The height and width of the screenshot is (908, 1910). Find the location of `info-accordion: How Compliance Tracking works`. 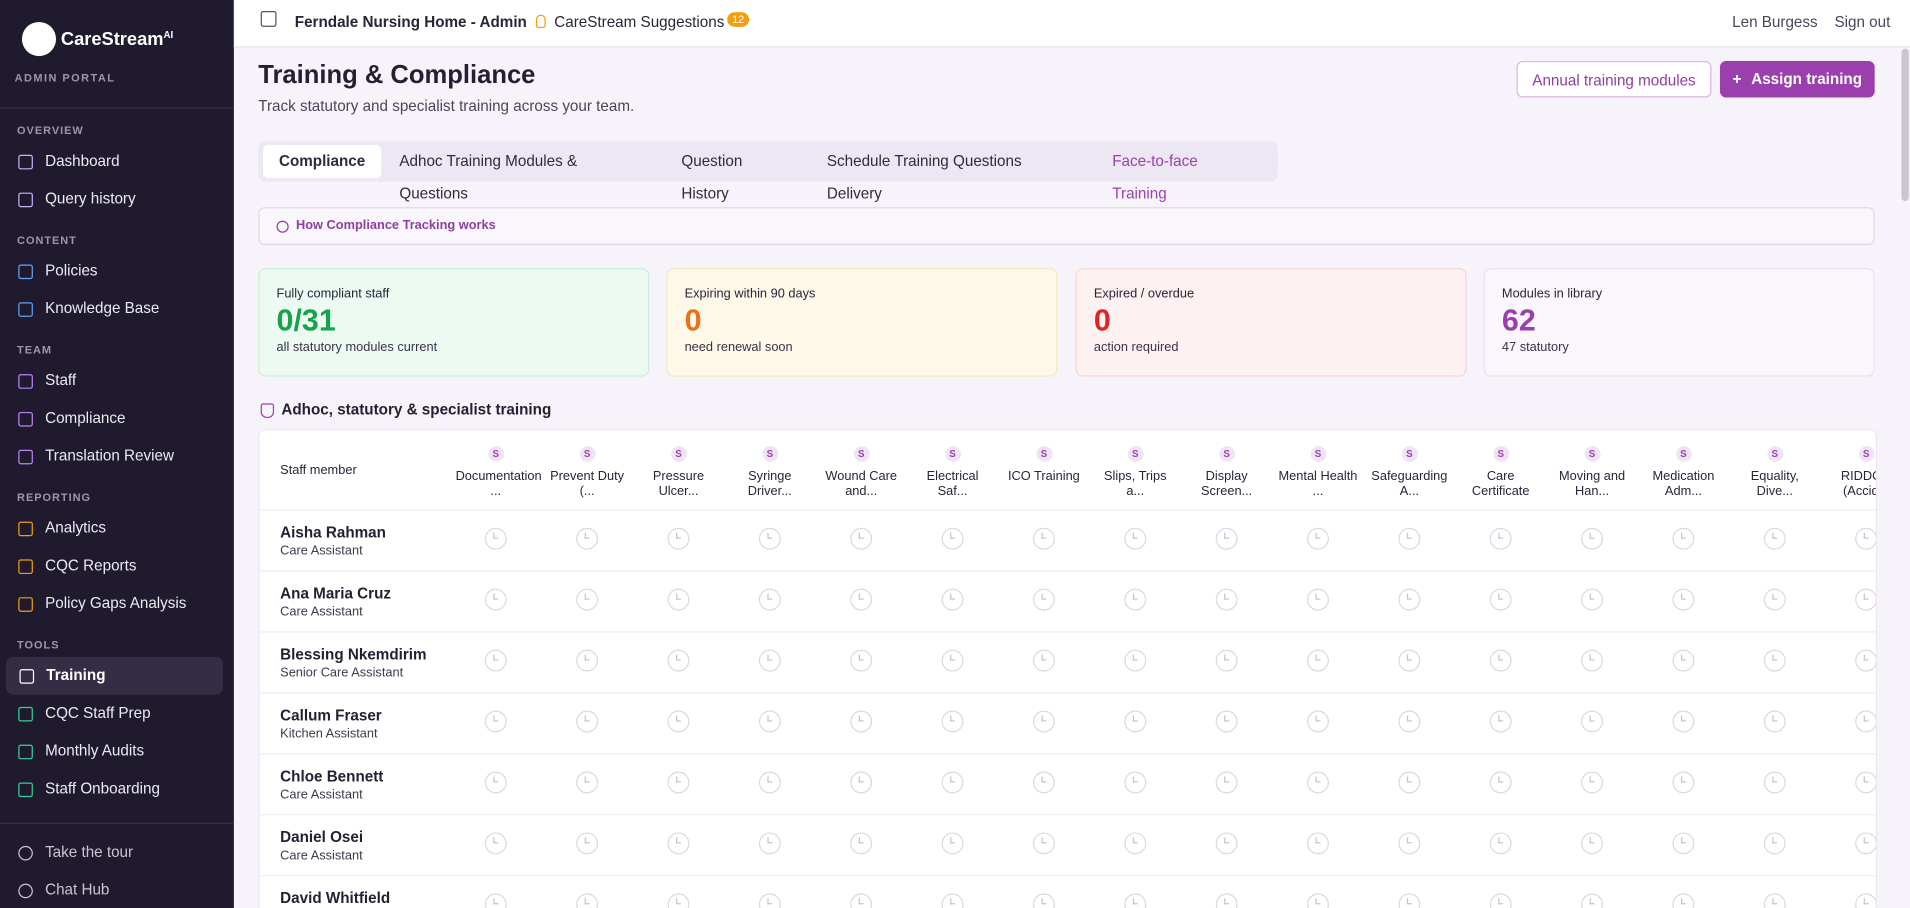

info-accordion: How Compliance Tracking works is located at coordinates (1066, 226).